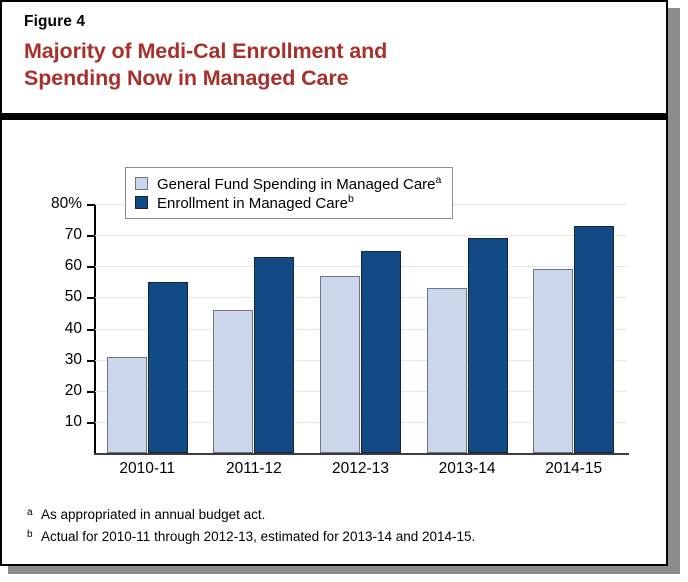 The height and width of the screenshot is (582, 688). What do you see at coordinates (73, 266) in the screenshot?
I see `y-axis-label: 60` at bounding box center [73, 266].